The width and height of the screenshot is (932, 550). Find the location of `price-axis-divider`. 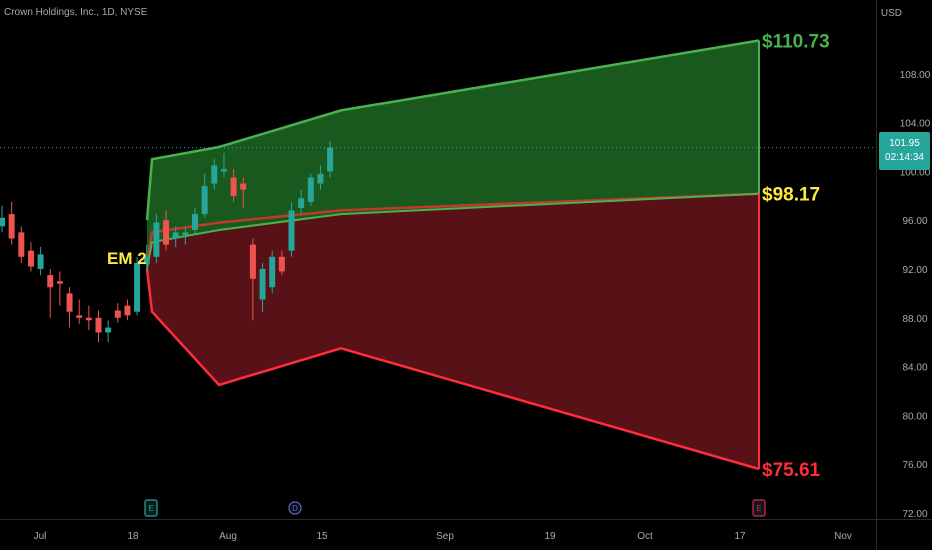

price-axis-divider is located at coordinates (876, 275).